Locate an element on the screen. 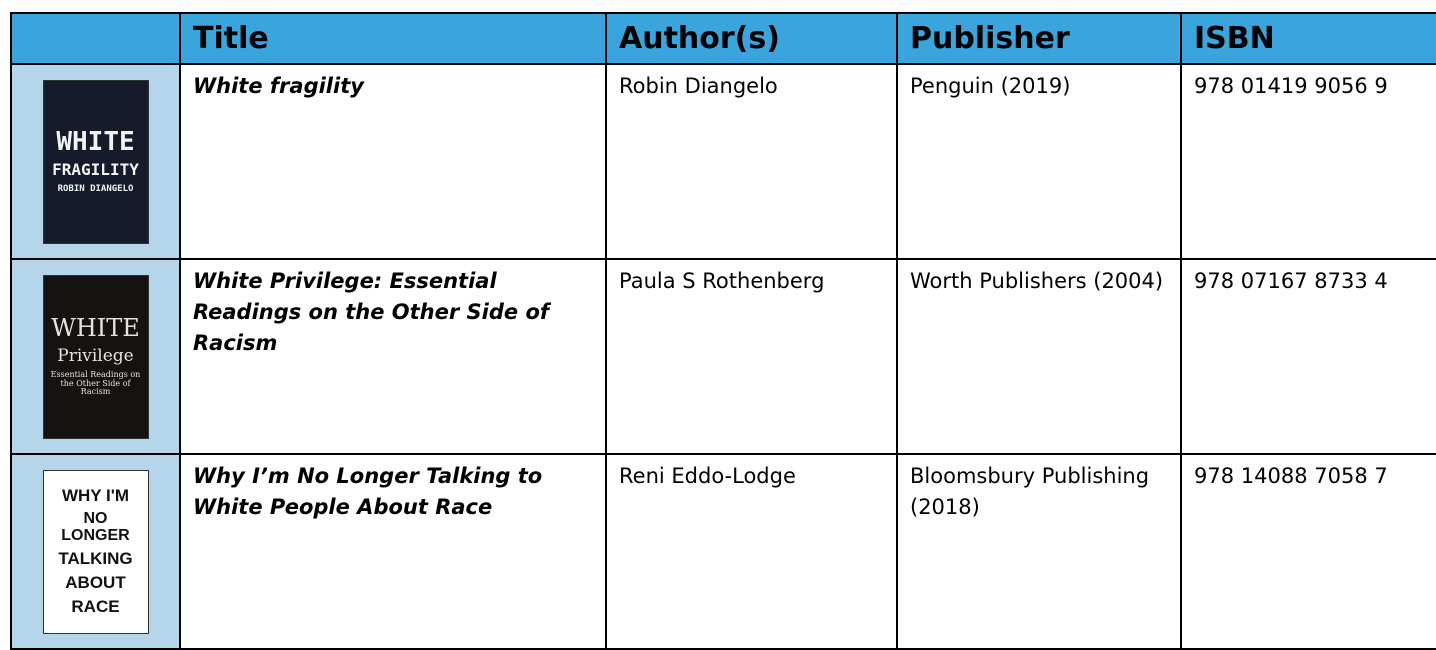  publisher-cell: Penguin (2019) is located at coordinates (1039, 161).